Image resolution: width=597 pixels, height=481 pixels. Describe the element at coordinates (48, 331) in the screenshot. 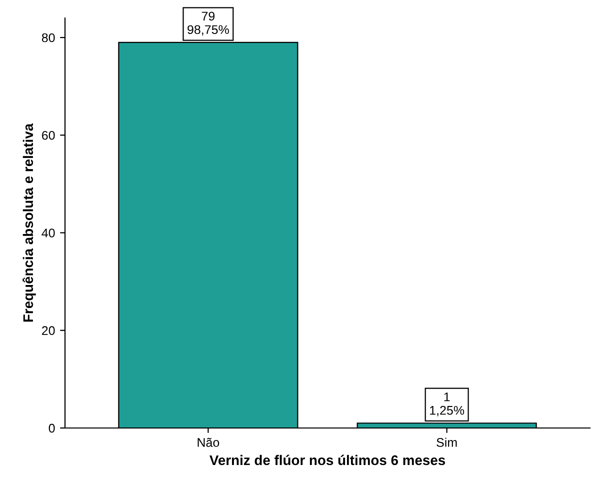

I see `y-tick-label: 20` at that location.